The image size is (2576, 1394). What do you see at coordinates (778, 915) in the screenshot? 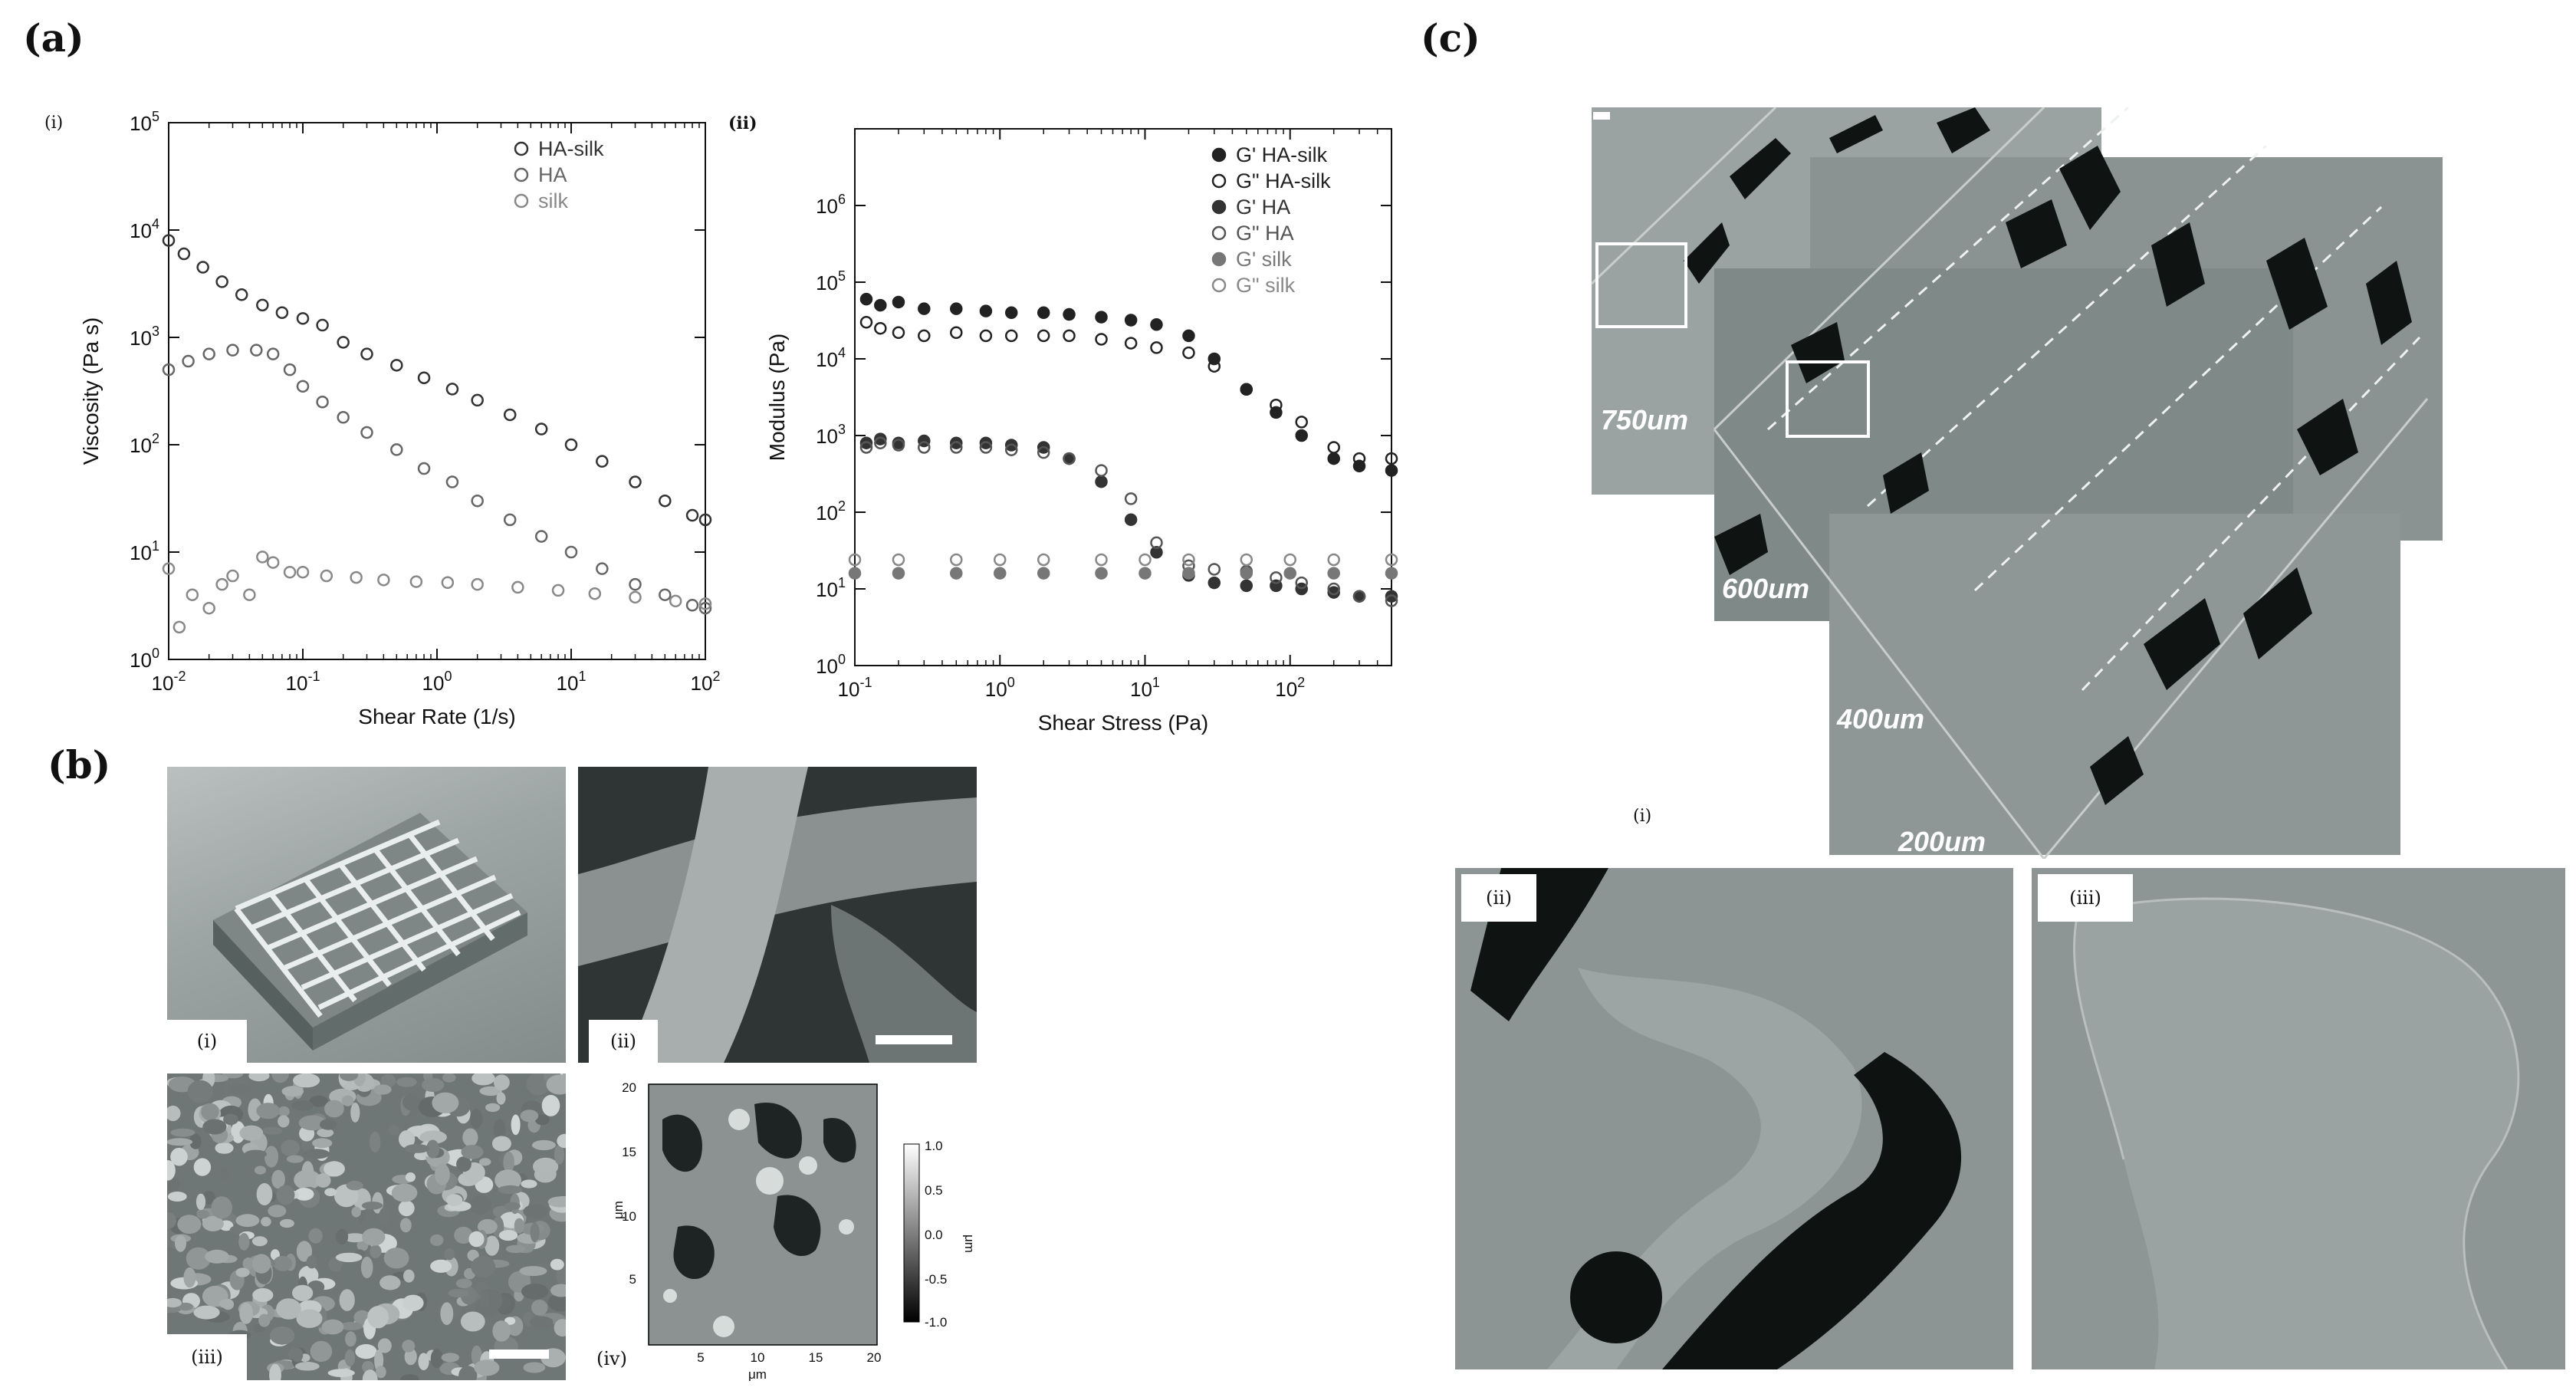
I see `filament-crossing-graphic` at bounding box center [778, 915].